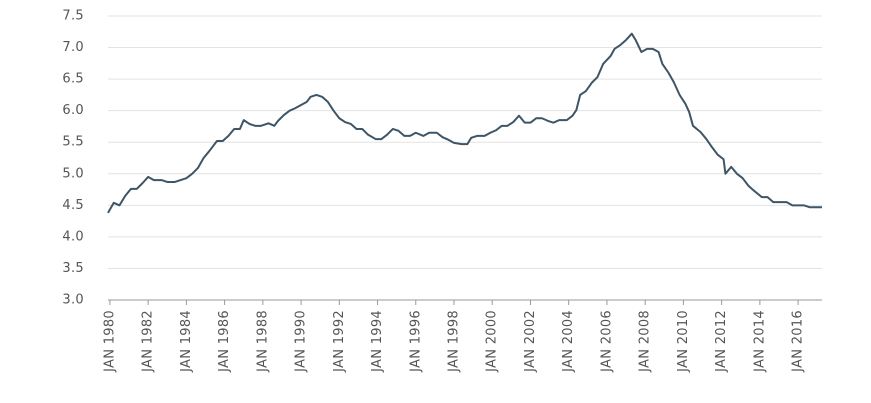  Describe the element at coordinates (224, 341) in the screenshot. I see `x-tick-label: JAN 1986` at that location.